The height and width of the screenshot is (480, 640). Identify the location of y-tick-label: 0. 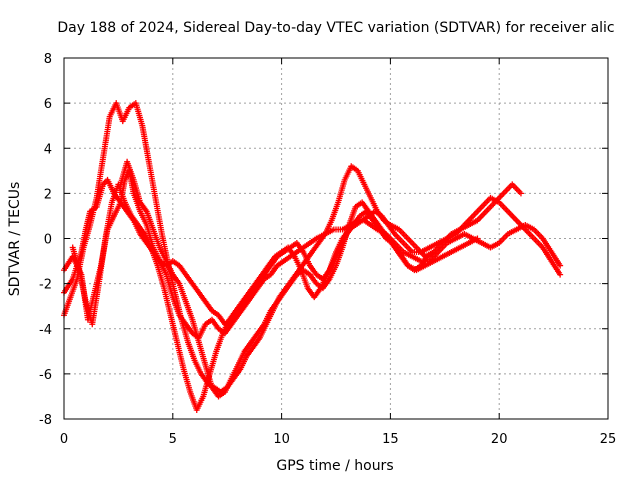
(48, 240).